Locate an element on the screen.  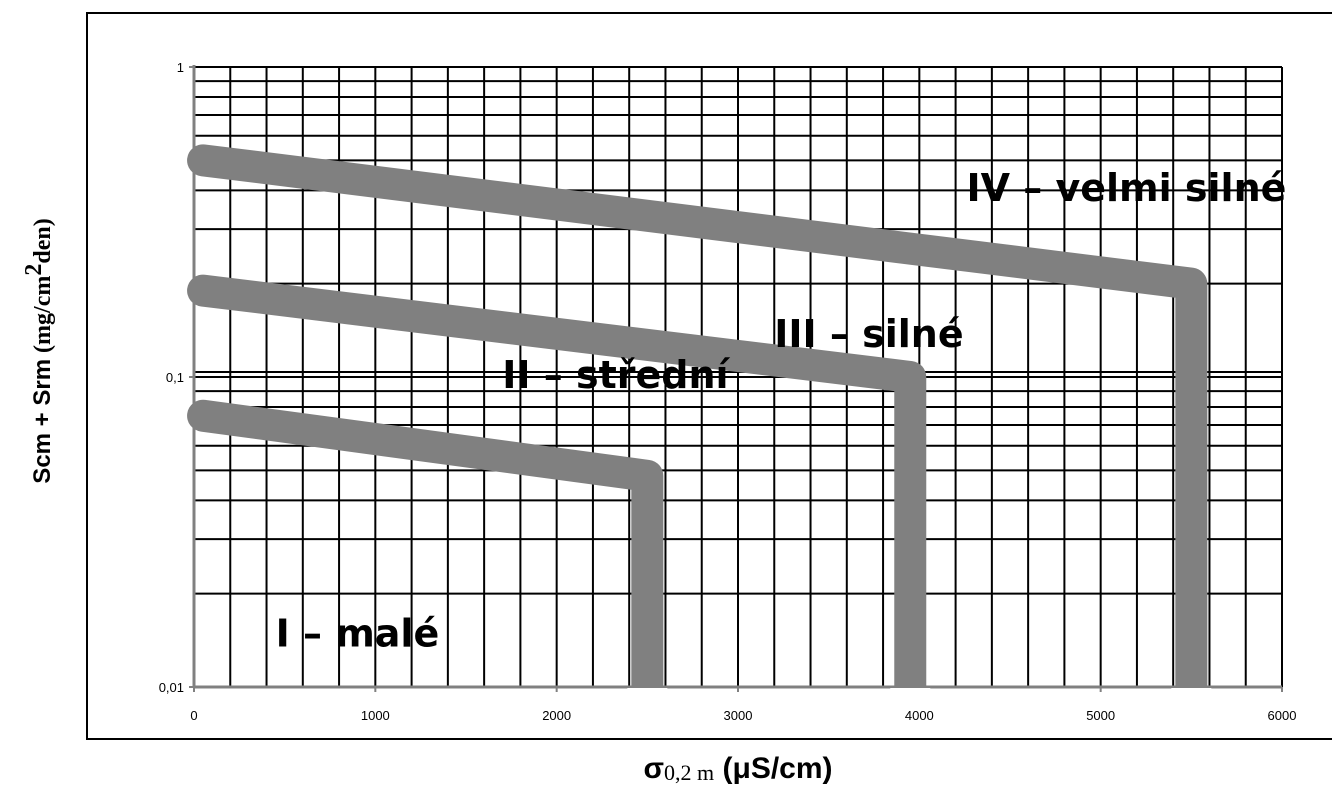
x-tick-label: 6000 is located at coordinates (1282, 715).